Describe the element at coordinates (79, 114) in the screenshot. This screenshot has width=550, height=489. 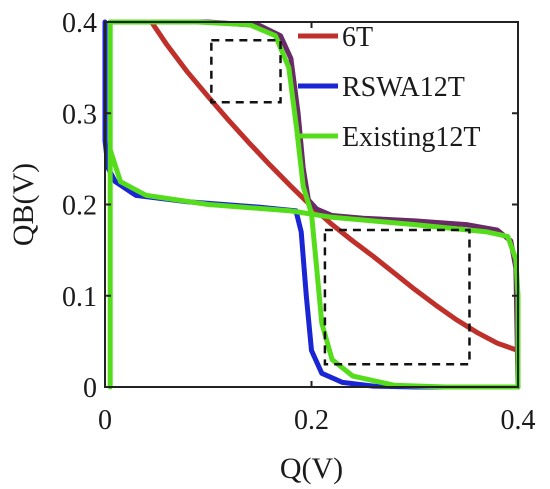
I see `y-tick-label: 0.3` at that location.